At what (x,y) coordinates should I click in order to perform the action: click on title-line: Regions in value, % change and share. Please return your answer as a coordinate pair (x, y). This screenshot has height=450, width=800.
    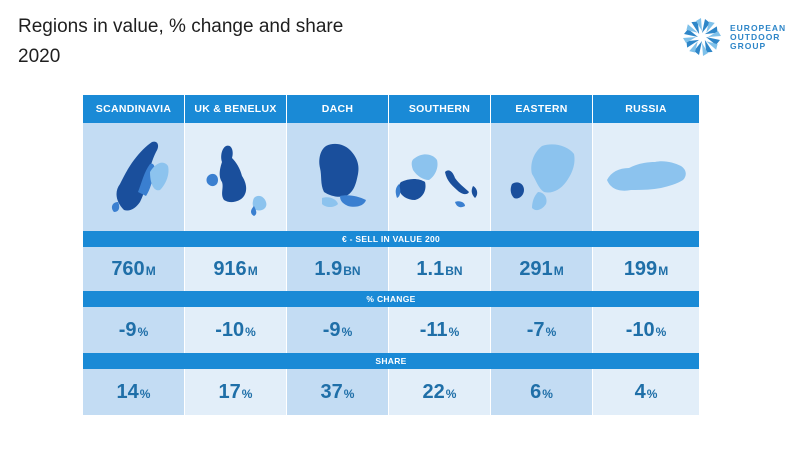
    Looking at the image, I should click on (181, 26).